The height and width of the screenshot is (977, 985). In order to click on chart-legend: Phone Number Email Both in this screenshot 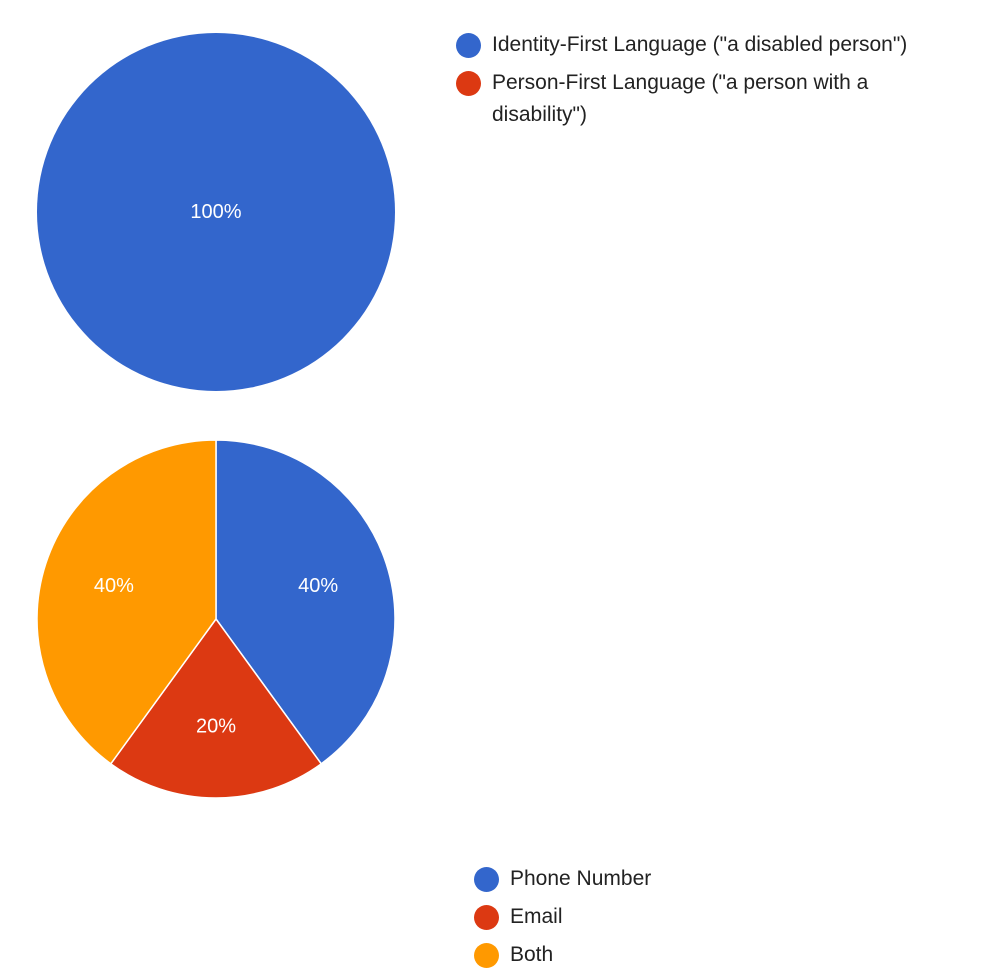, I will do `click(674, 920)`.